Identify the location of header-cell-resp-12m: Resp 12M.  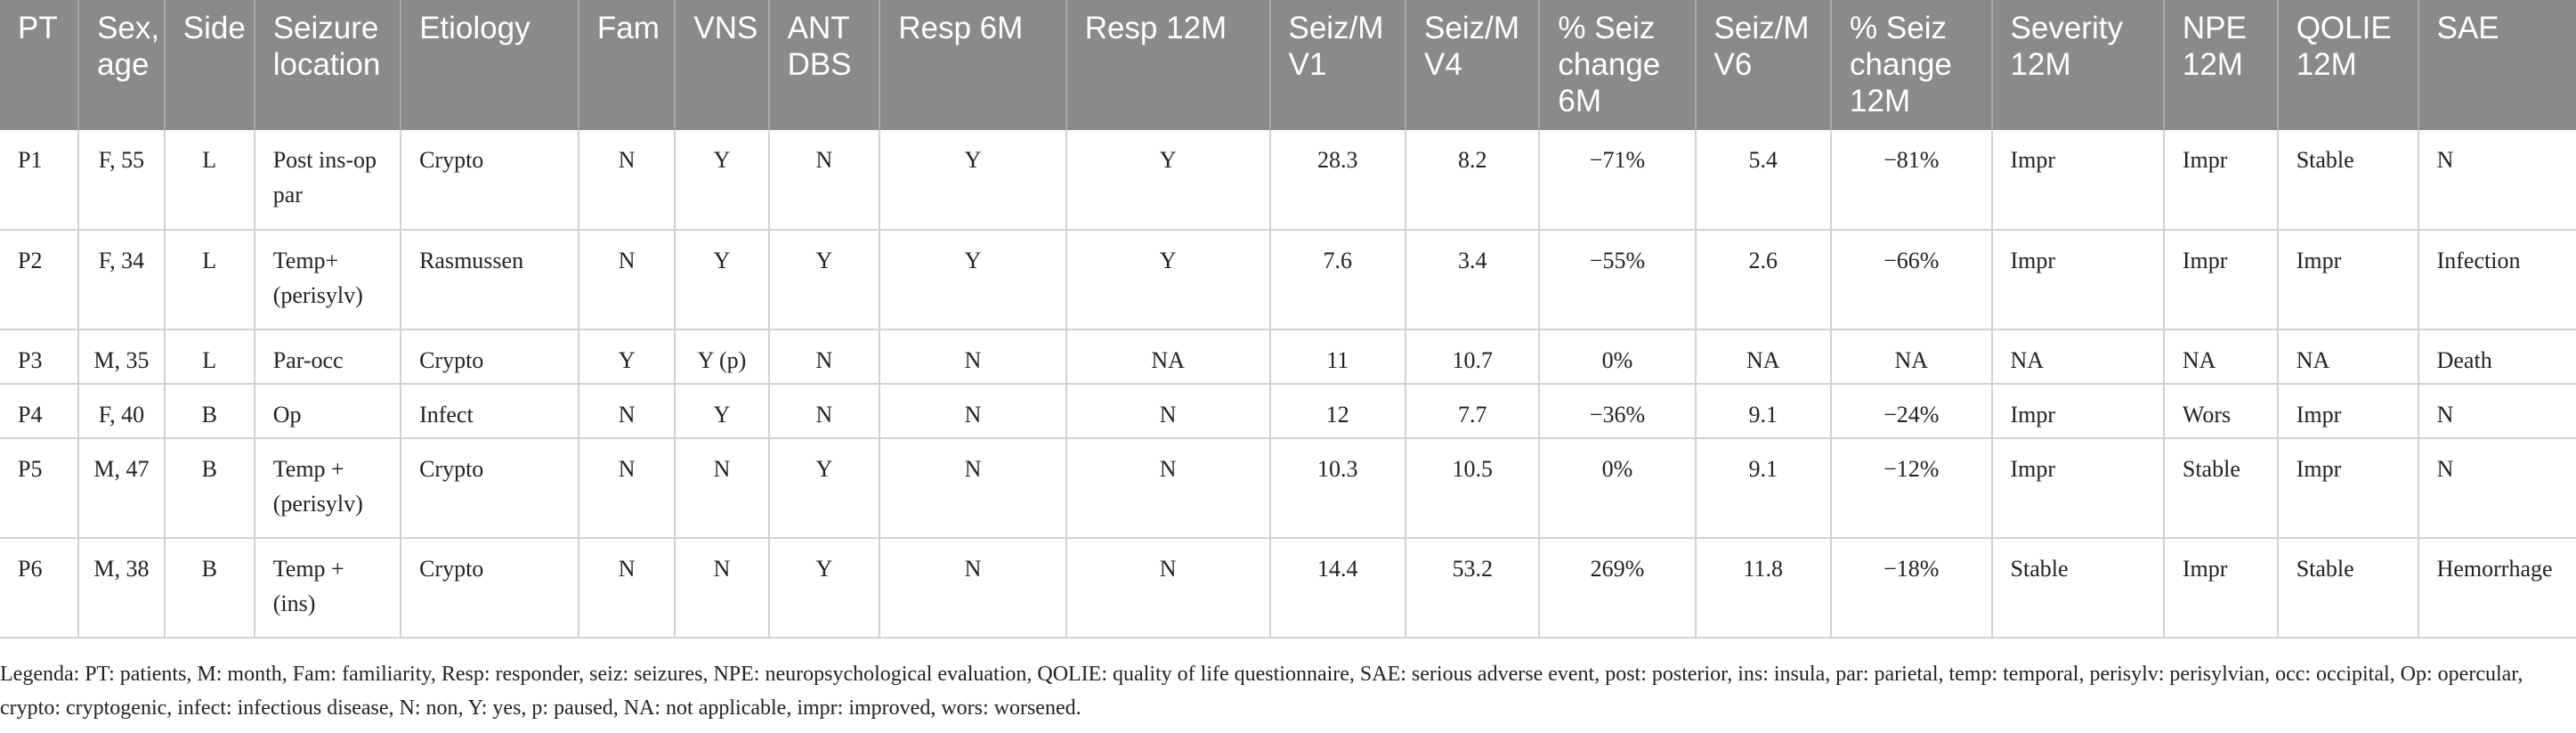
(1168, 65).